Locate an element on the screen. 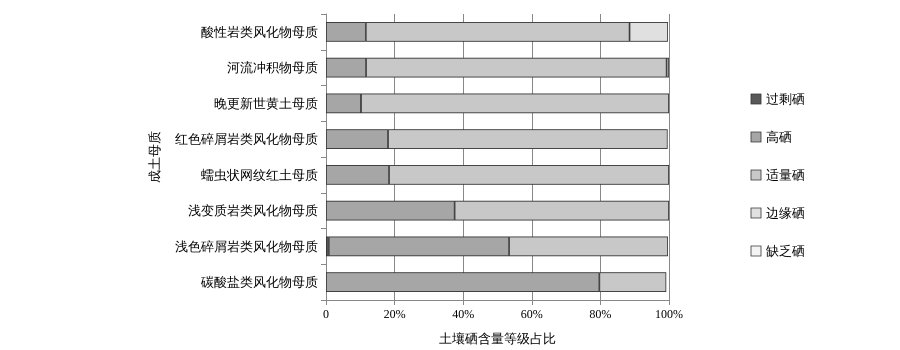  x-tick-label: 80% is located at coordinates (600, 314).